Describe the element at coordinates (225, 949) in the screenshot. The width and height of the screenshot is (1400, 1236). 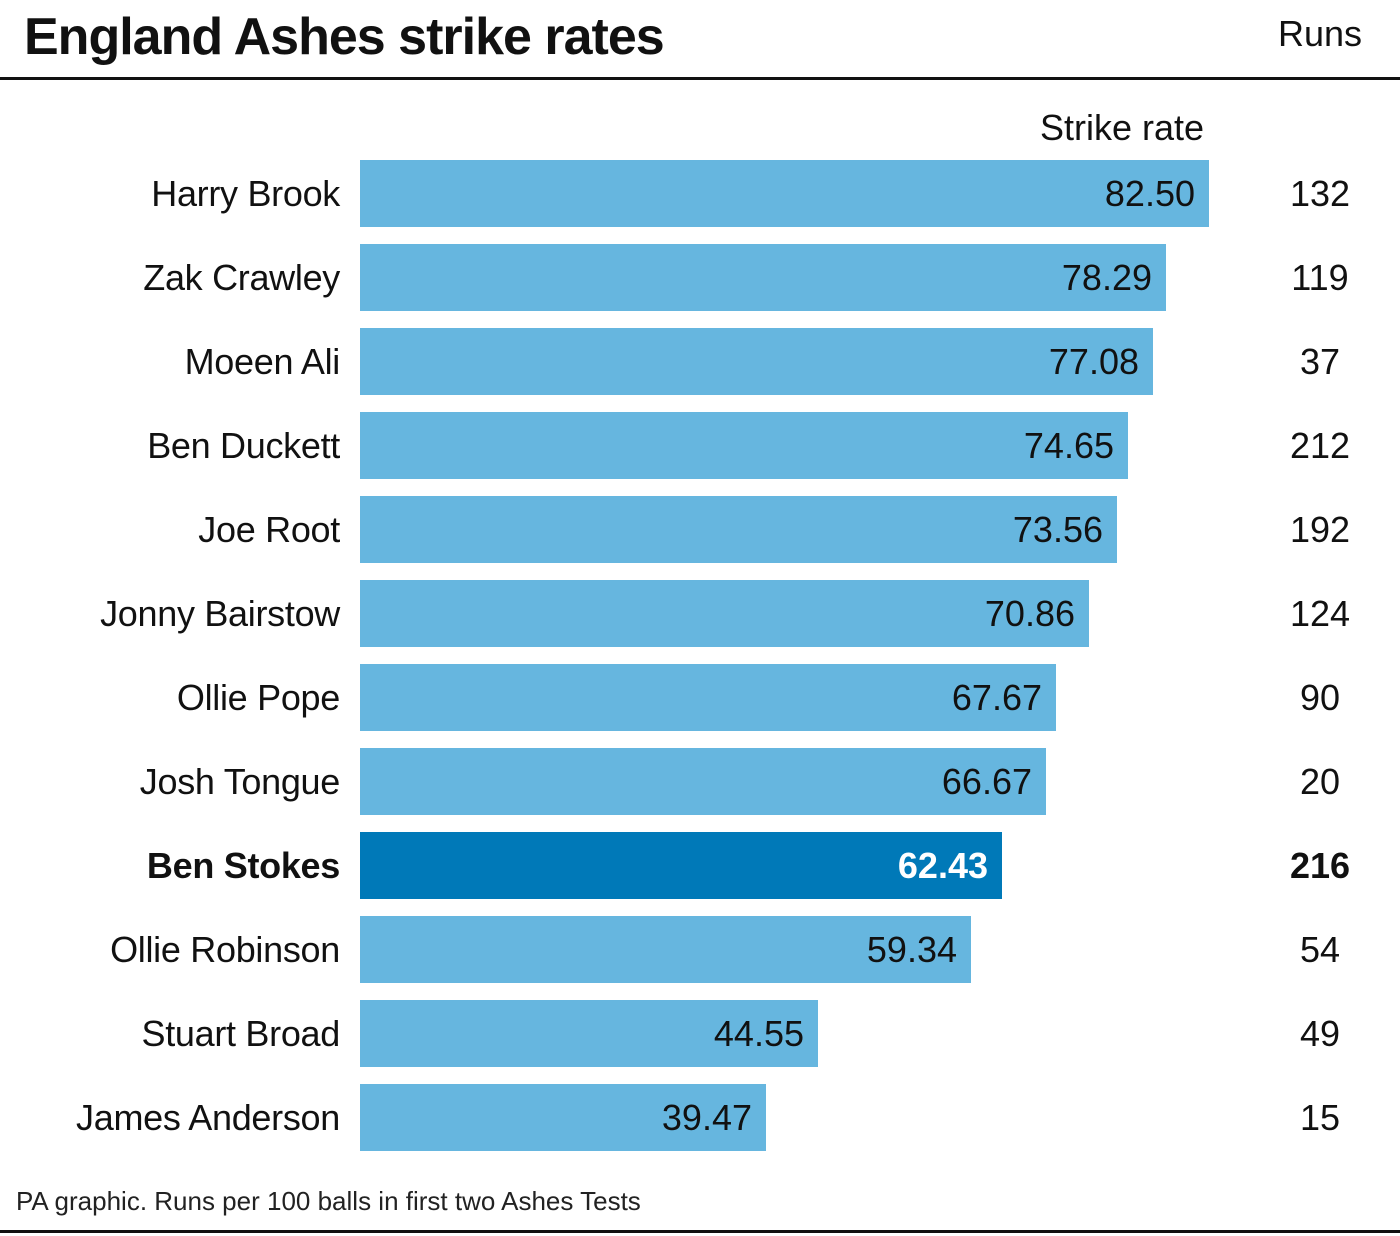
I see `category-label: Ollie Robinson` at that location.